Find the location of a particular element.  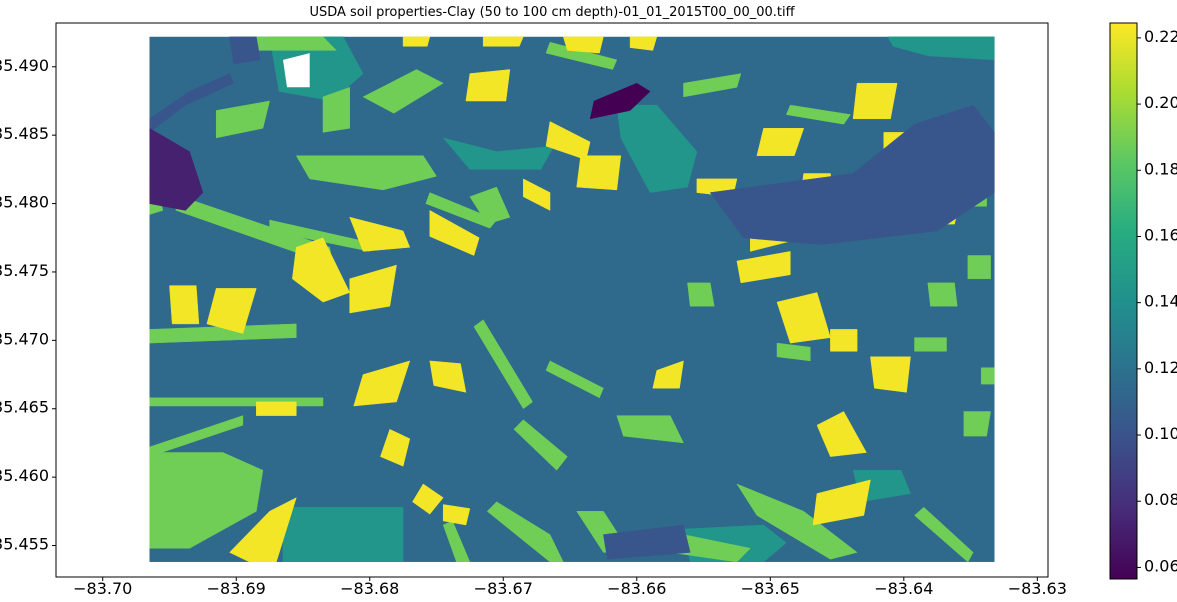

colorbar-tick-label: 0.22 is located at coordinates (1160, 36).